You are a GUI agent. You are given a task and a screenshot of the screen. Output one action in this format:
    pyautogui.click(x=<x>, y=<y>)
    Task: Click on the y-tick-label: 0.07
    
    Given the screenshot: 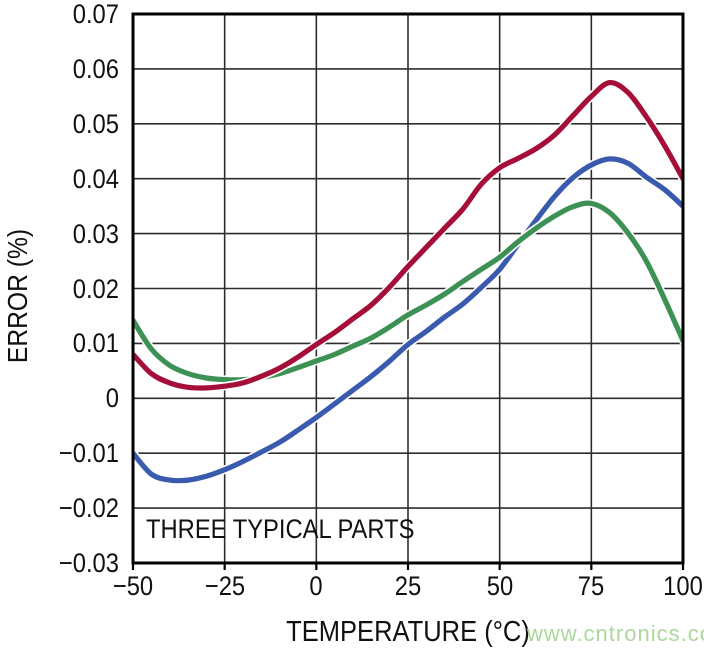 What is the action you would take?
    pyautogui.click(x=95, y=14)
    